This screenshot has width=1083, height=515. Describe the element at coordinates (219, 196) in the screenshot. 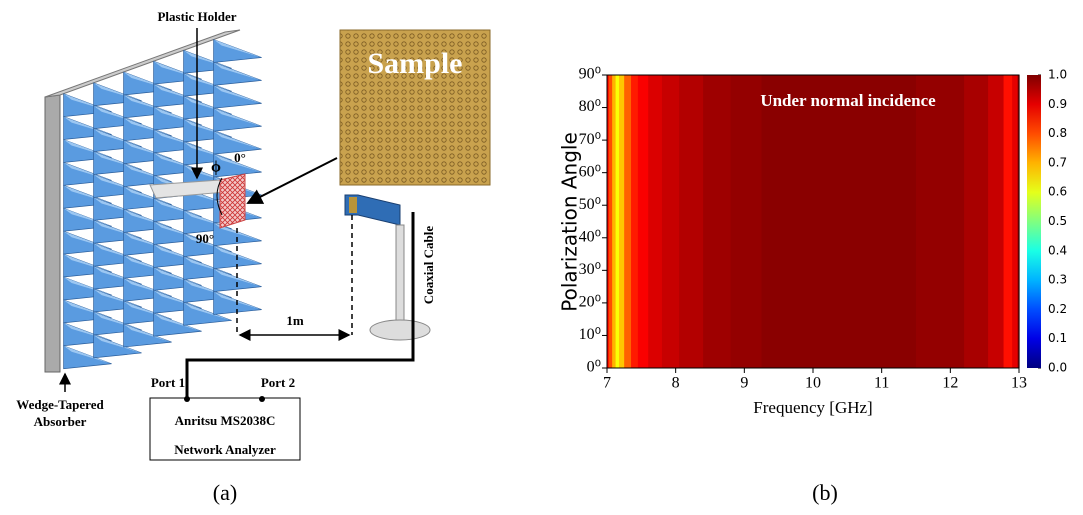

I see `angle-arc` at that location.